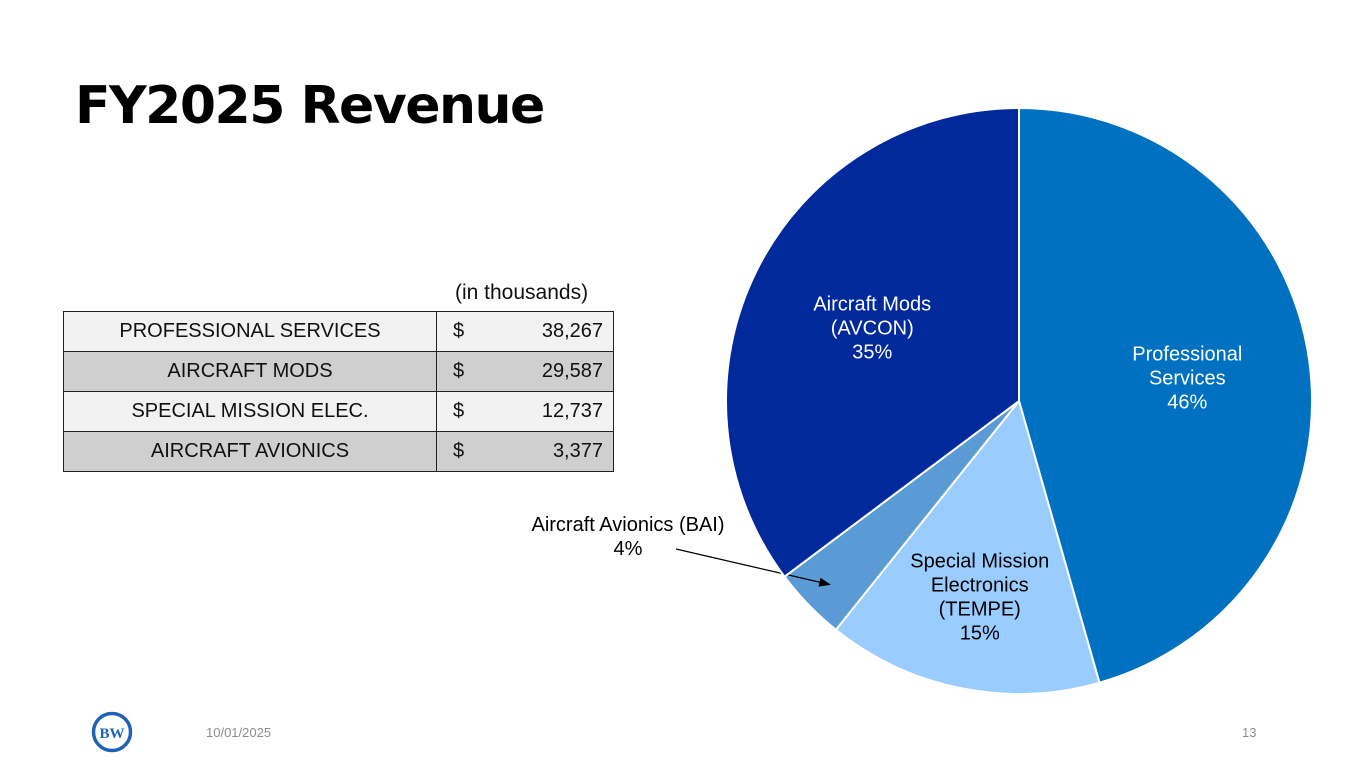 This screenshot has width=1365, height=768. I want to click on slice-label-line: Professional, so click(1187, 354).